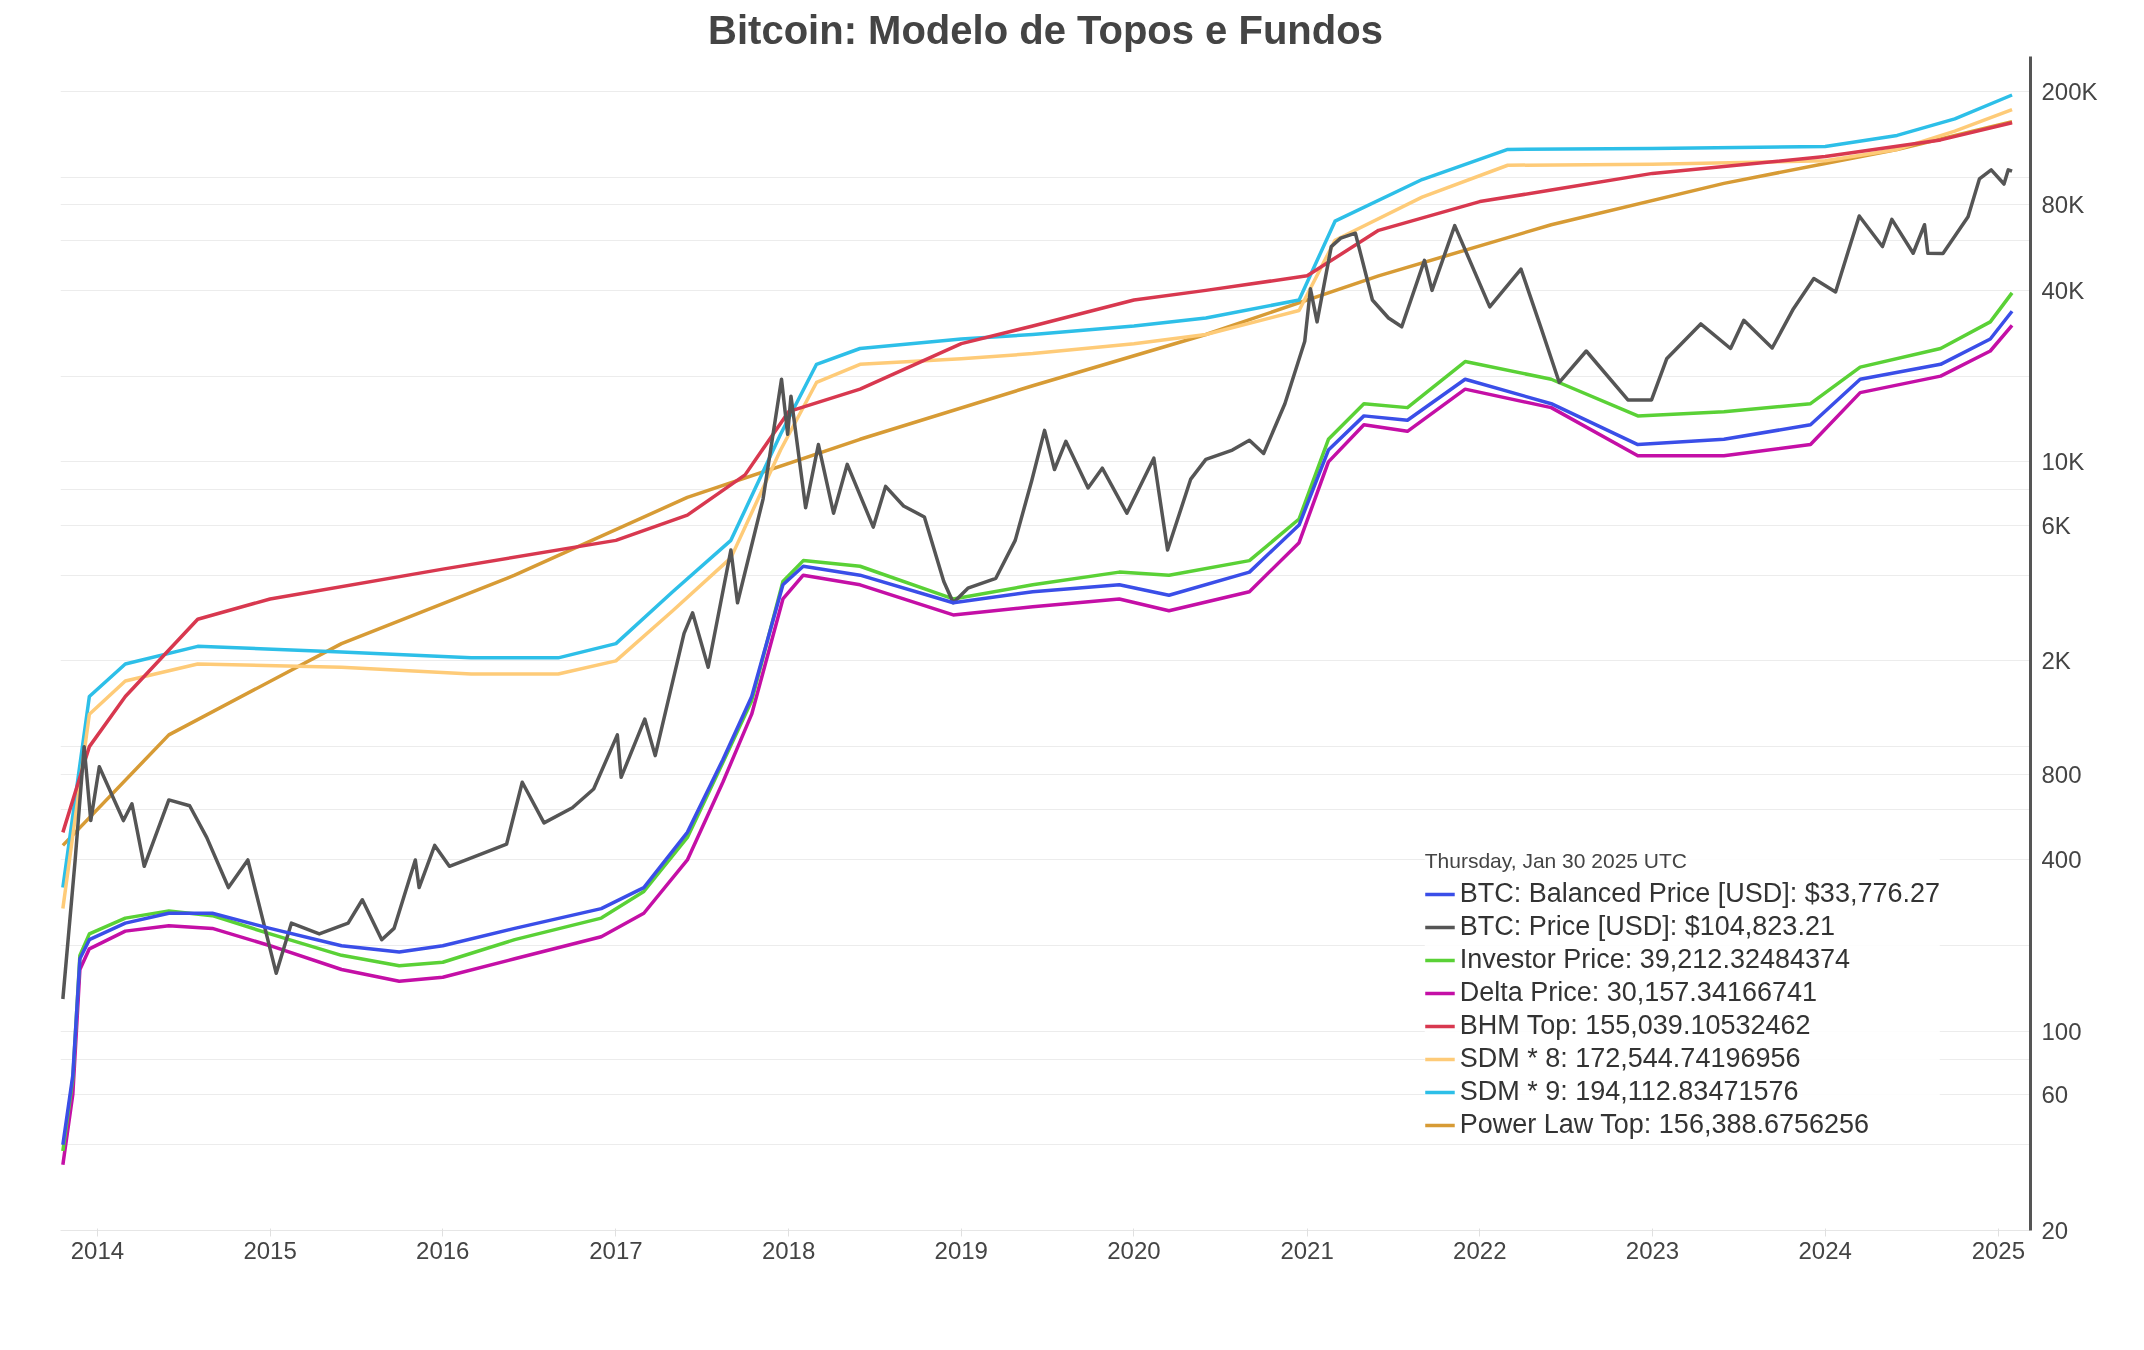 This screenshot has height=1350, width=2144. I want to click on y-tick-label: 20, so click(2055, 1230).